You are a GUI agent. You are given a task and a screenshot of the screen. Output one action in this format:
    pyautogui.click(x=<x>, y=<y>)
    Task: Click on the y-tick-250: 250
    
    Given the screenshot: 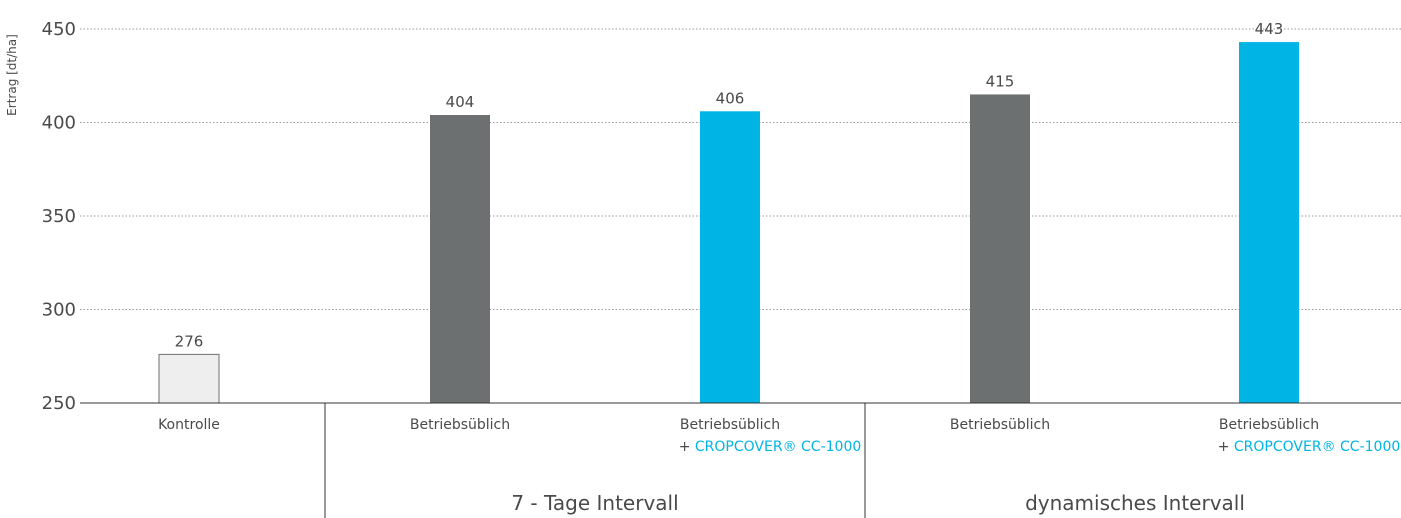 What is the action you would take?
    pyautogui.click(x=59, y=403)
    